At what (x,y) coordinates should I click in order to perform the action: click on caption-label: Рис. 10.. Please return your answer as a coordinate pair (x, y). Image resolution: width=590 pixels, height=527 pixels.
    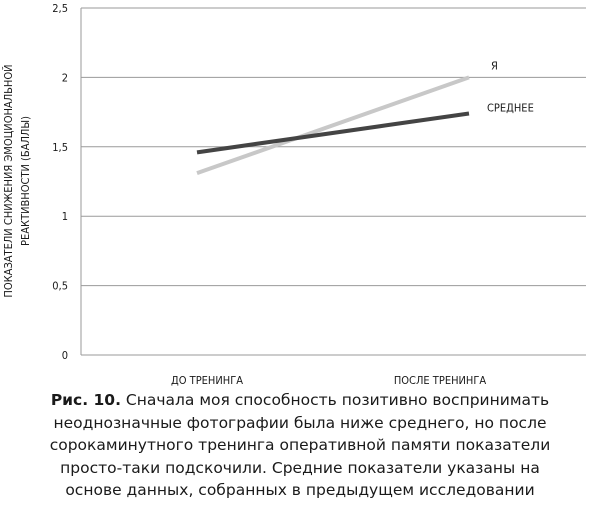
    Looking at the image, I should click on (85, 400).